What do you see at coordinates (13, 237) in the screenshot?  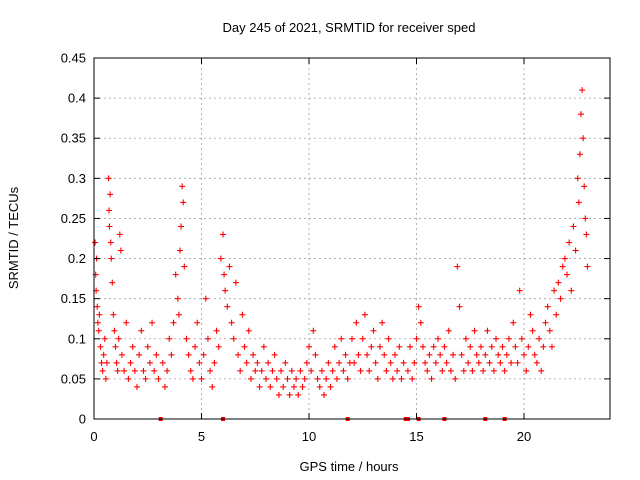 I see `y-axis-label: SRMTID / TECUs` at bounding box center [13, 237].